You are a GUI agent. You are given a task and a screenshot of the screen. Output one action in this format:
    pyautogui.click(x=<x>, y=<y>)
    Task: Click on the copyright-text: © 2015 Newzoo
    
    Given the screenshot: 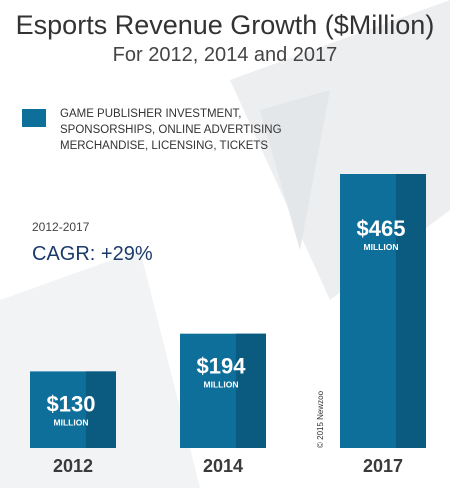 What is the action you would take?
    pyautogui.click(x=320, y=419)
    